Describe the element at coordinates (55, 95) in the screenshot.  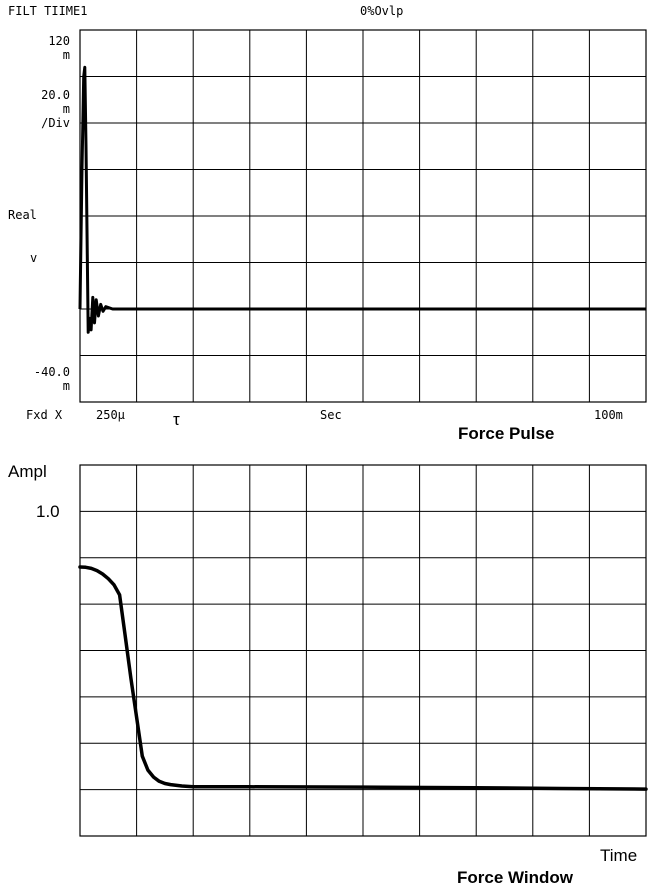
I see `top-y-scale-value: 20.0` at that location.